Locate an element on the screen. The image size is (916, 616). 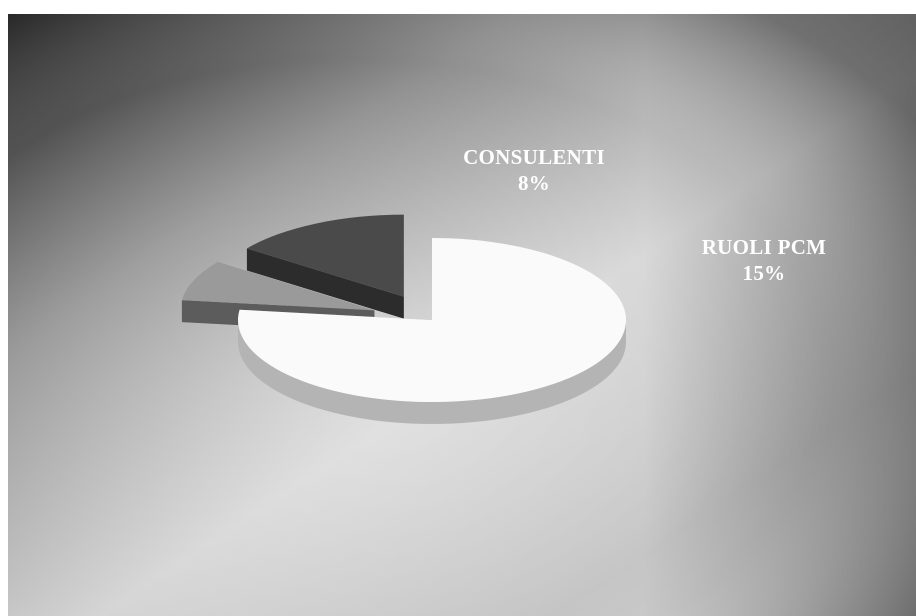
pie-slice-ruoli-pcm is located at coordinates (325, 266).